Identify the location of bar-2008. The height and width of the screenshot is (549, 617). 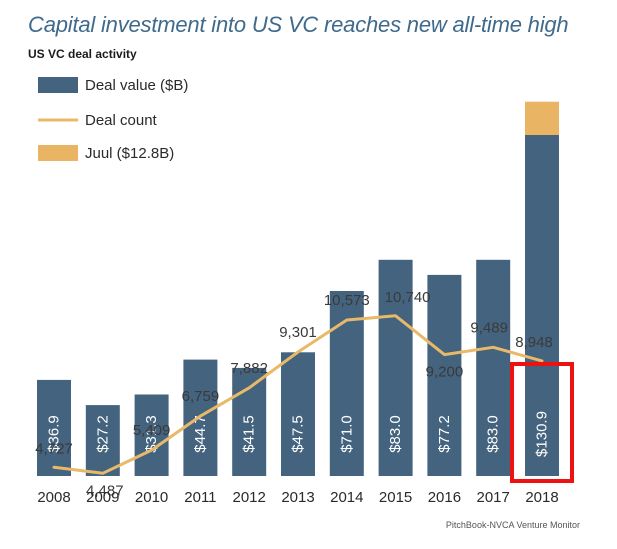
(54, 427).